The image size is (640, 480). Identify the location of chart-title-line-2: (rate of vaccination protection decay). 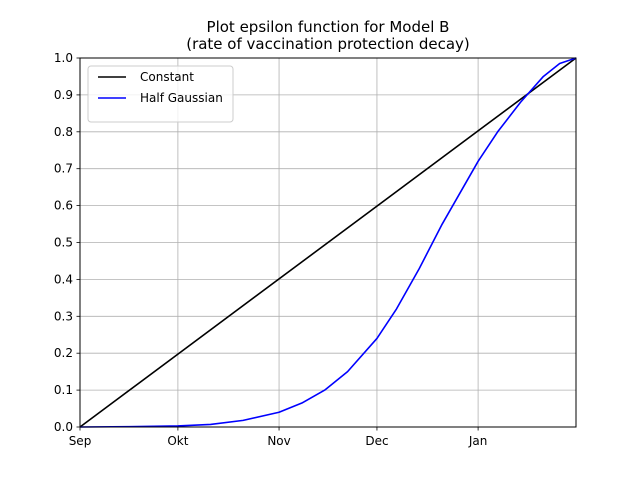
(328, 44).